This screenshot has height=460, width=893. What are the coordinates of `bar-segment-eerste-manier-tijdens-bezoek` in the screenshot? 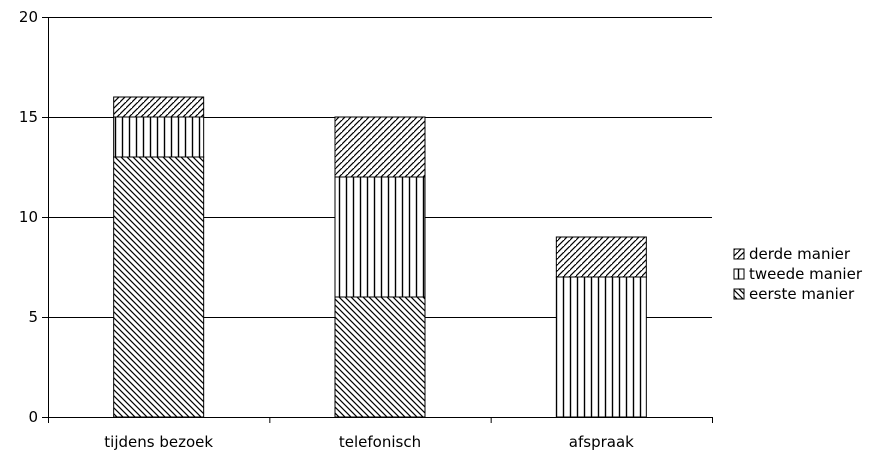 It's located at (159, 287).